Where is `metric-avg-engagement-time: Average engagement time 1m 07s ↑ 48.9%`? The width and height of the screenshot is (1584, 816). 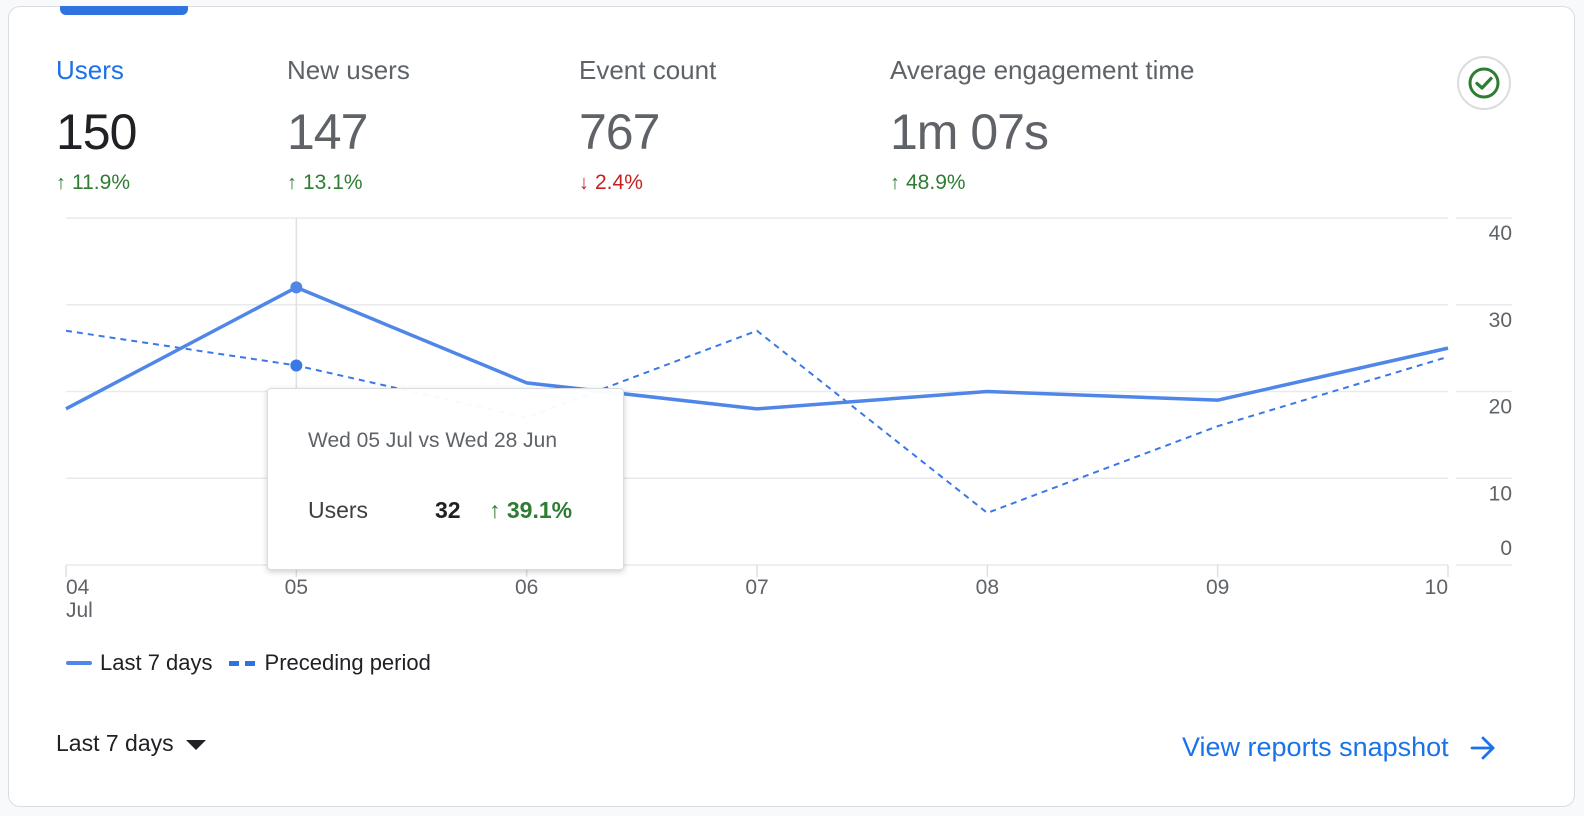 metric-avg-engagement-time: Average engagement time 1m 07s ↑ 48.9% is located at coordinates (1042, 125).